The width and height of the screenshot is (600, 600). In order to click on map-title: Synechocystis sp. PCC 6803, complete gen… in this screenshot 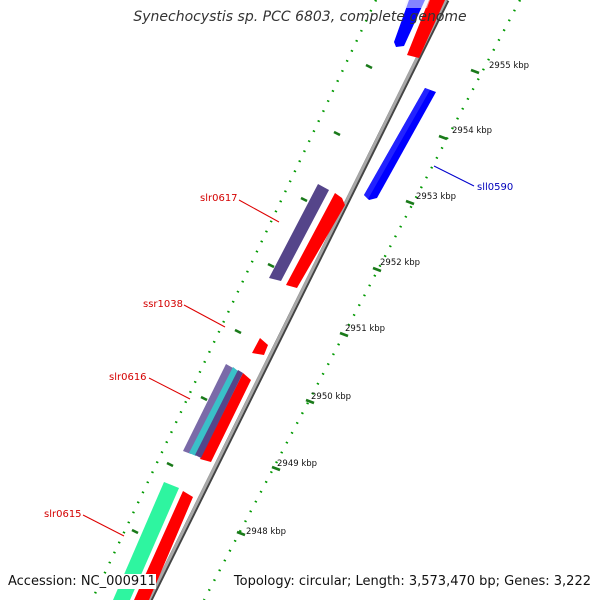, I will do `click(300, 17)`.